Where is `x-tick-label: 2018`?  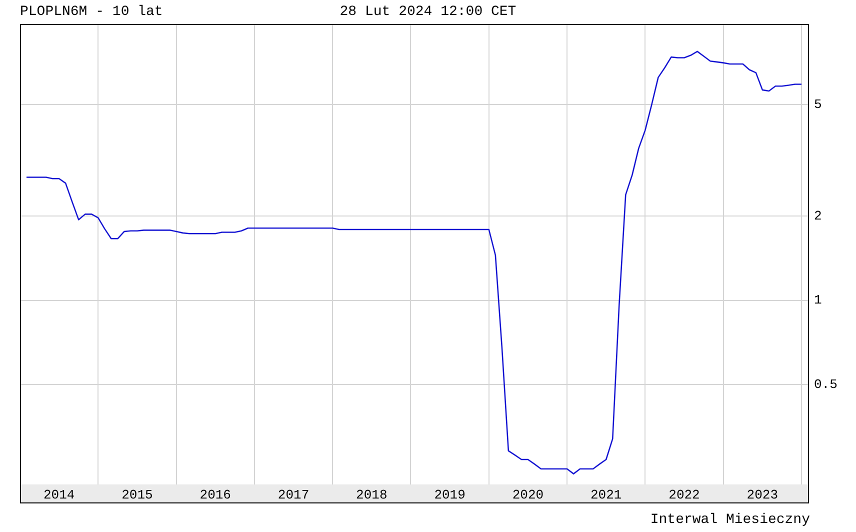
x-tick-label: 2018 is located at coordinates (372, 495).